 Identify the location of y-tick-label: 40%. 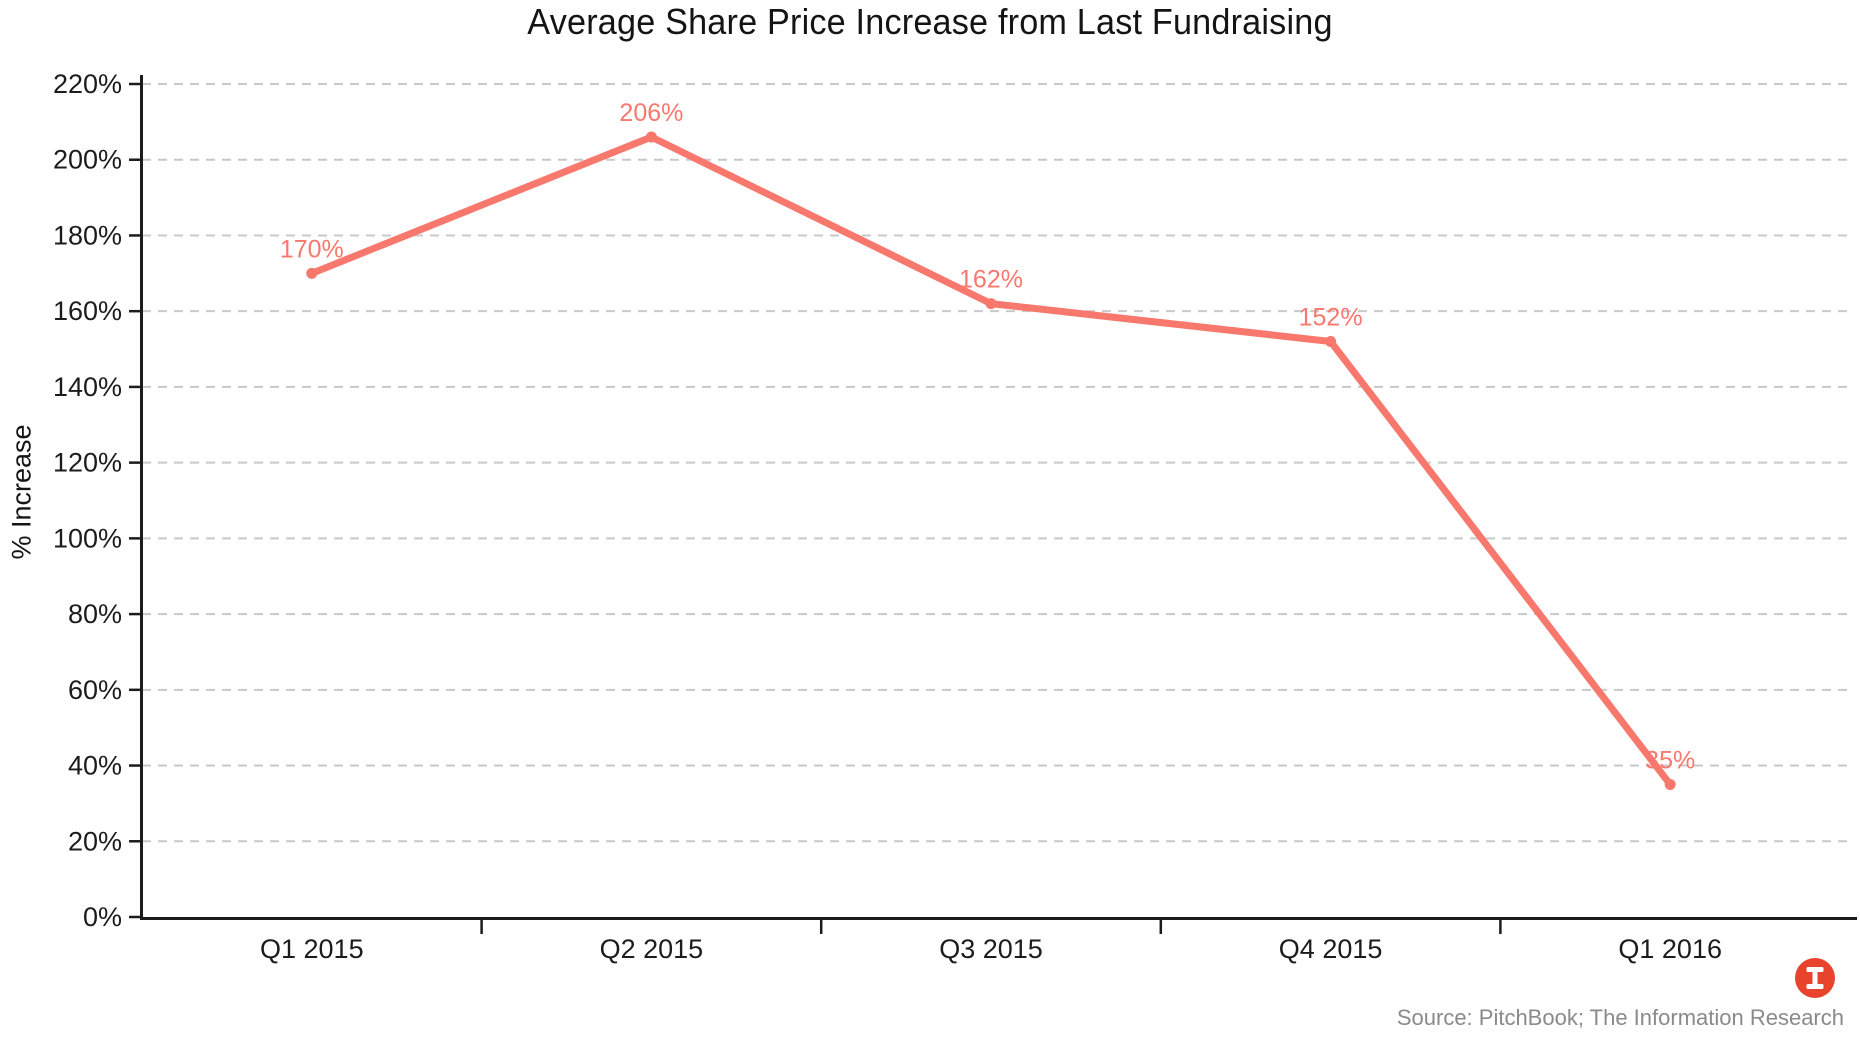
(95, 766).